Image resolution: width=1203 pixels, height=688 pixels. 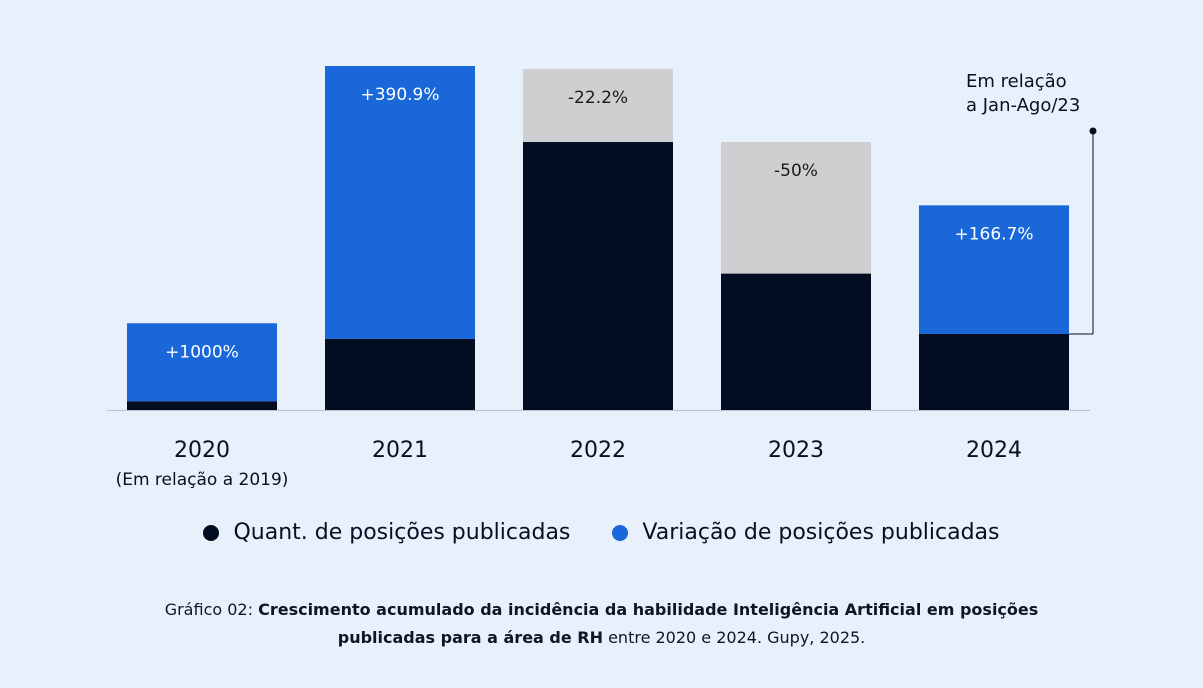 What do you see at coordinates (796, 171) in the screenshot?
I see `data-label-2023: -50%` at bounding box center [796, 171].